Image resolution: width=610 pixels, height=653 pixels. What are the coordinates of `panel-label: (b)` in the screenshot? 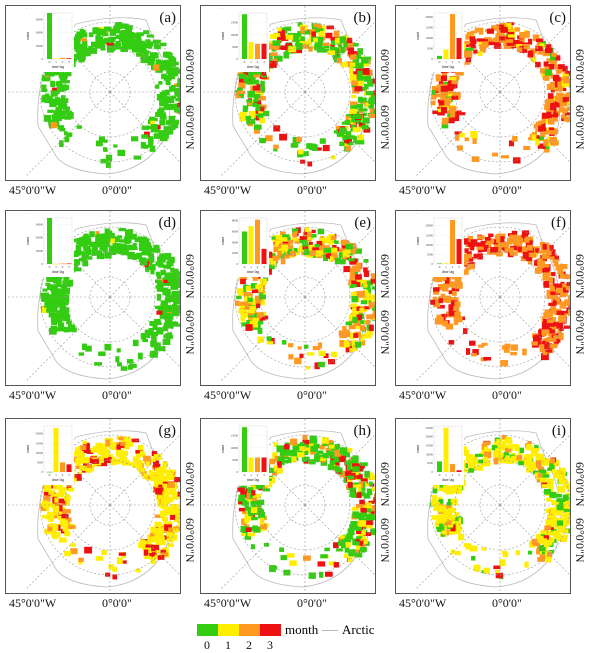 It's located at (362, 18).